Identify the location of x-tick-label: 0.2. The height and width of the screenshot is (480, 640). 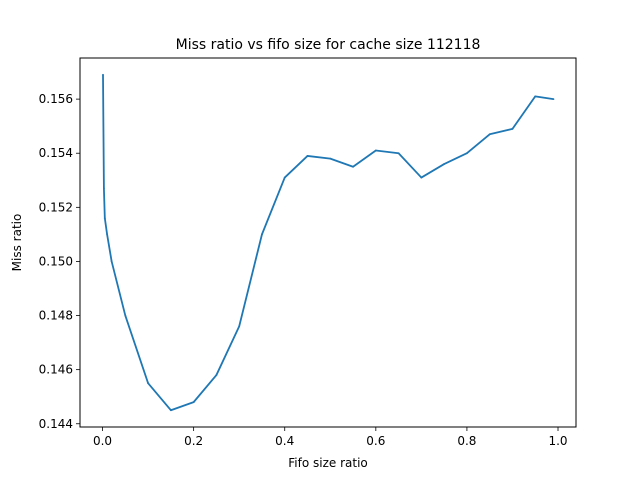
(193, 441).